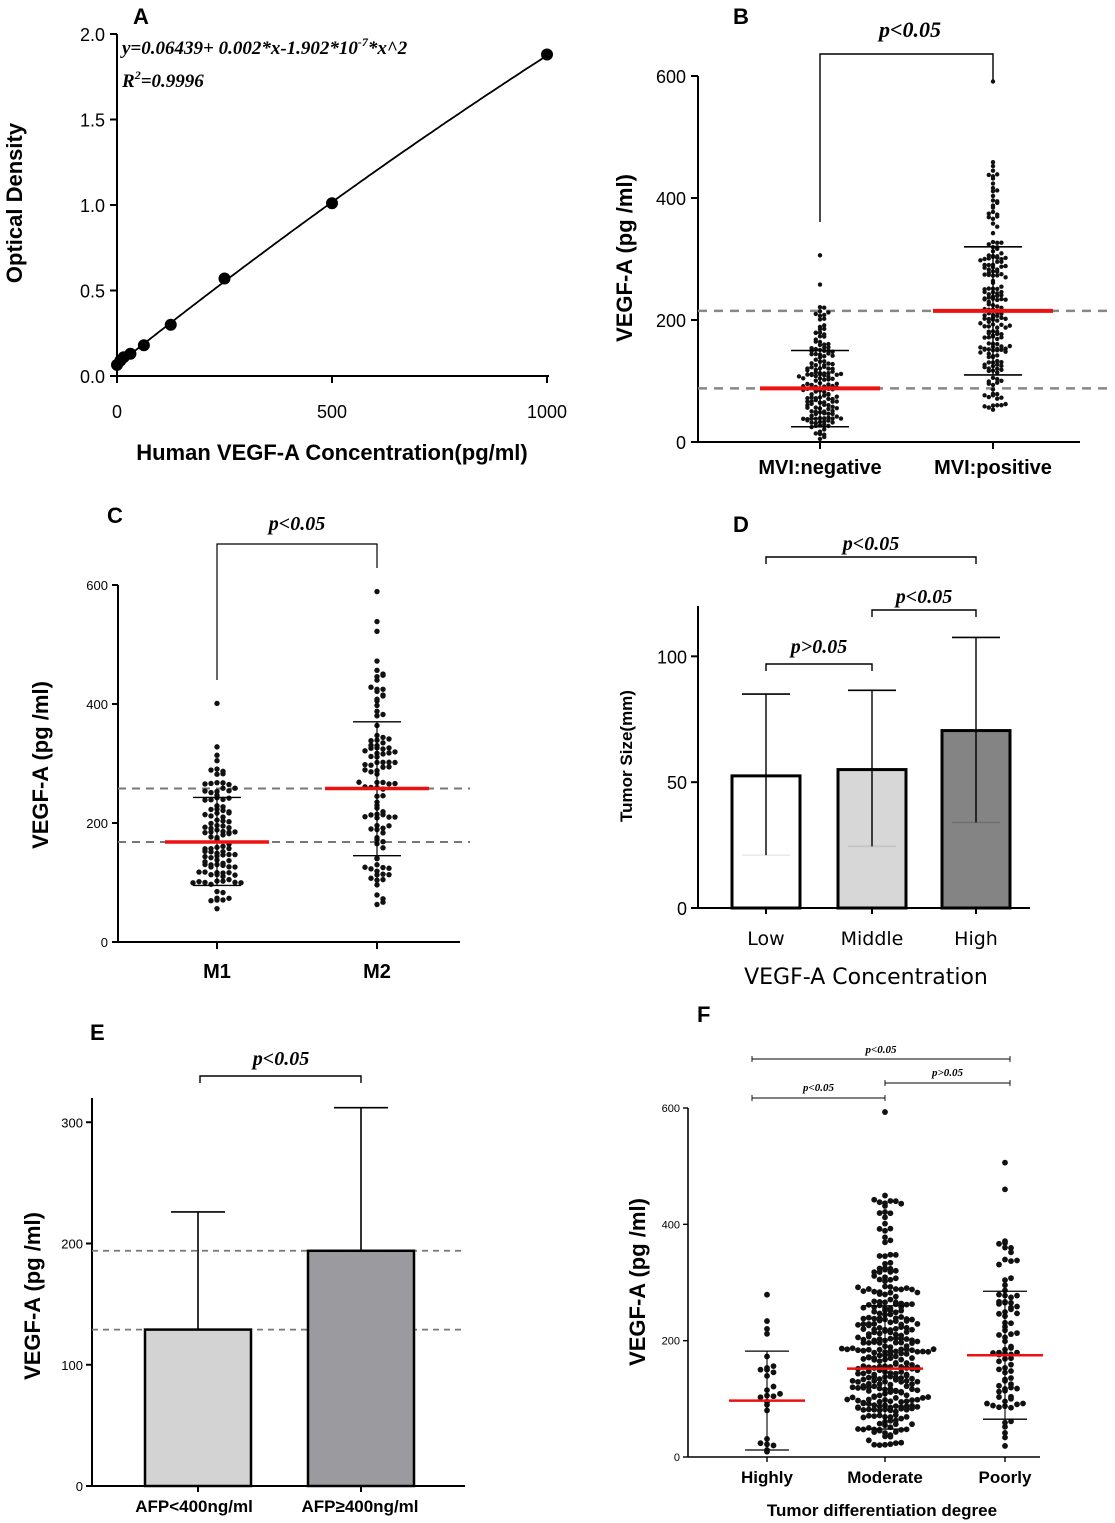  Describe the element at coordinates (677, 783) in the screenshot. I see `y-tick-label: 50` at that location.